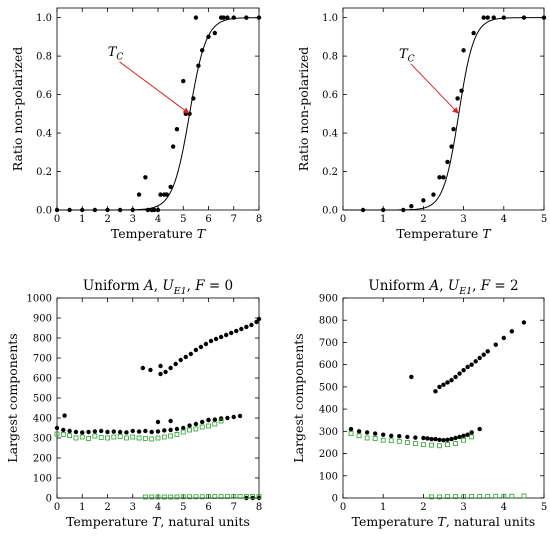 The width and height of the screenshot is (550, 540). Describe the element at coordinates (42, 319) in the screenshot. I see `y-tick-label: 900` at that location.